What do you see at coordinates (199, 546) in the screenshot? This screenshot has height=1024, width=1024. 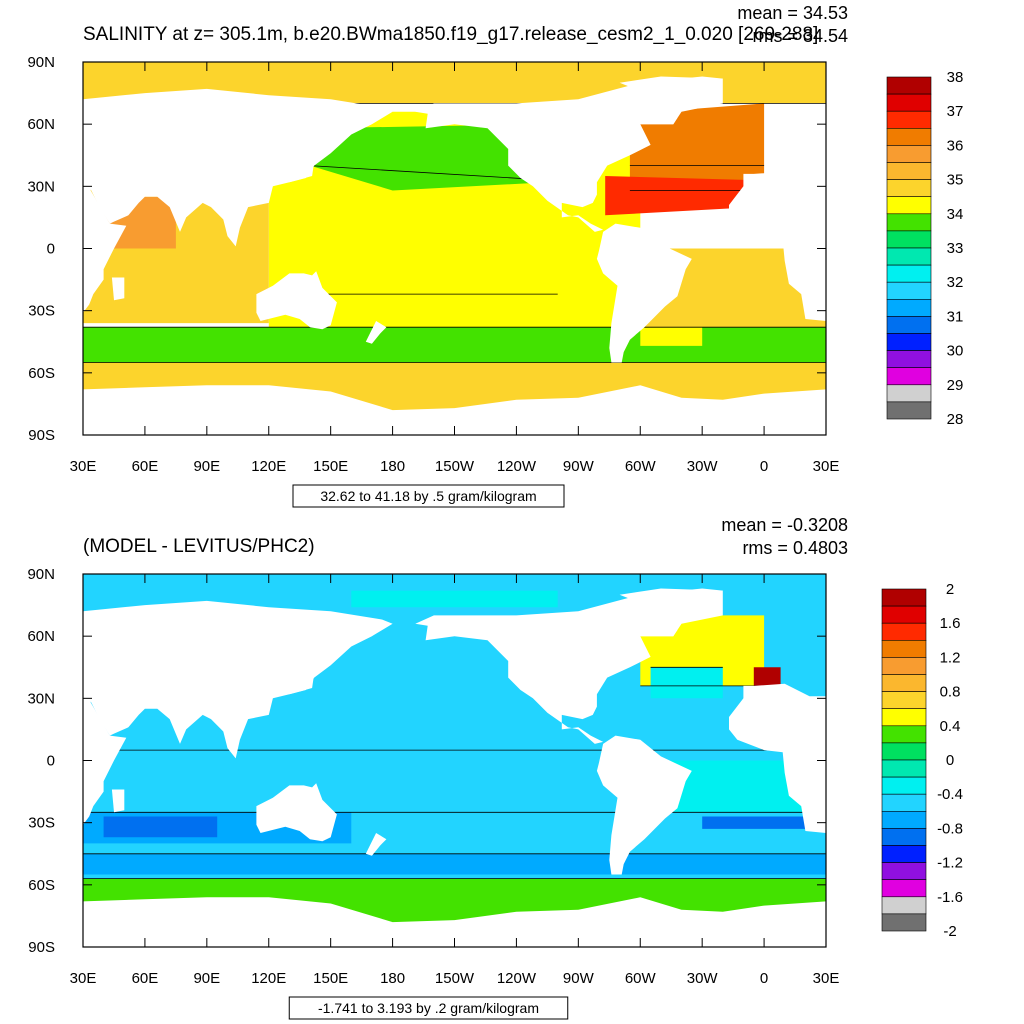 I see `chart-title: (MODEL - LEVITUS/PHC2)` at bounding box center [199, 546].